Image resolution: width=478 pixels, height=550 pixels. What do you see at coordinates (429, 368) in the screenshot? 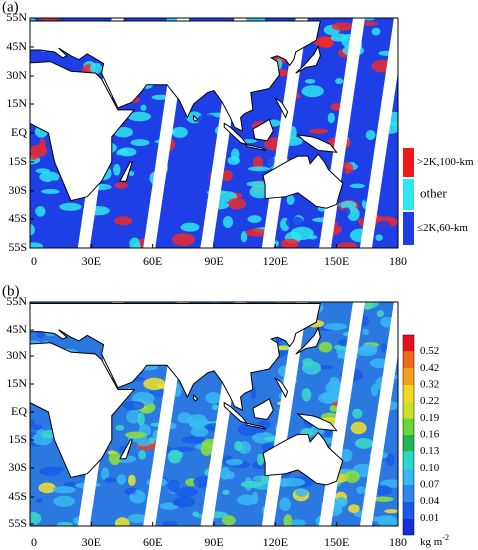
I see `colorbar-label: 0.42` at bounding box center [429, 368].